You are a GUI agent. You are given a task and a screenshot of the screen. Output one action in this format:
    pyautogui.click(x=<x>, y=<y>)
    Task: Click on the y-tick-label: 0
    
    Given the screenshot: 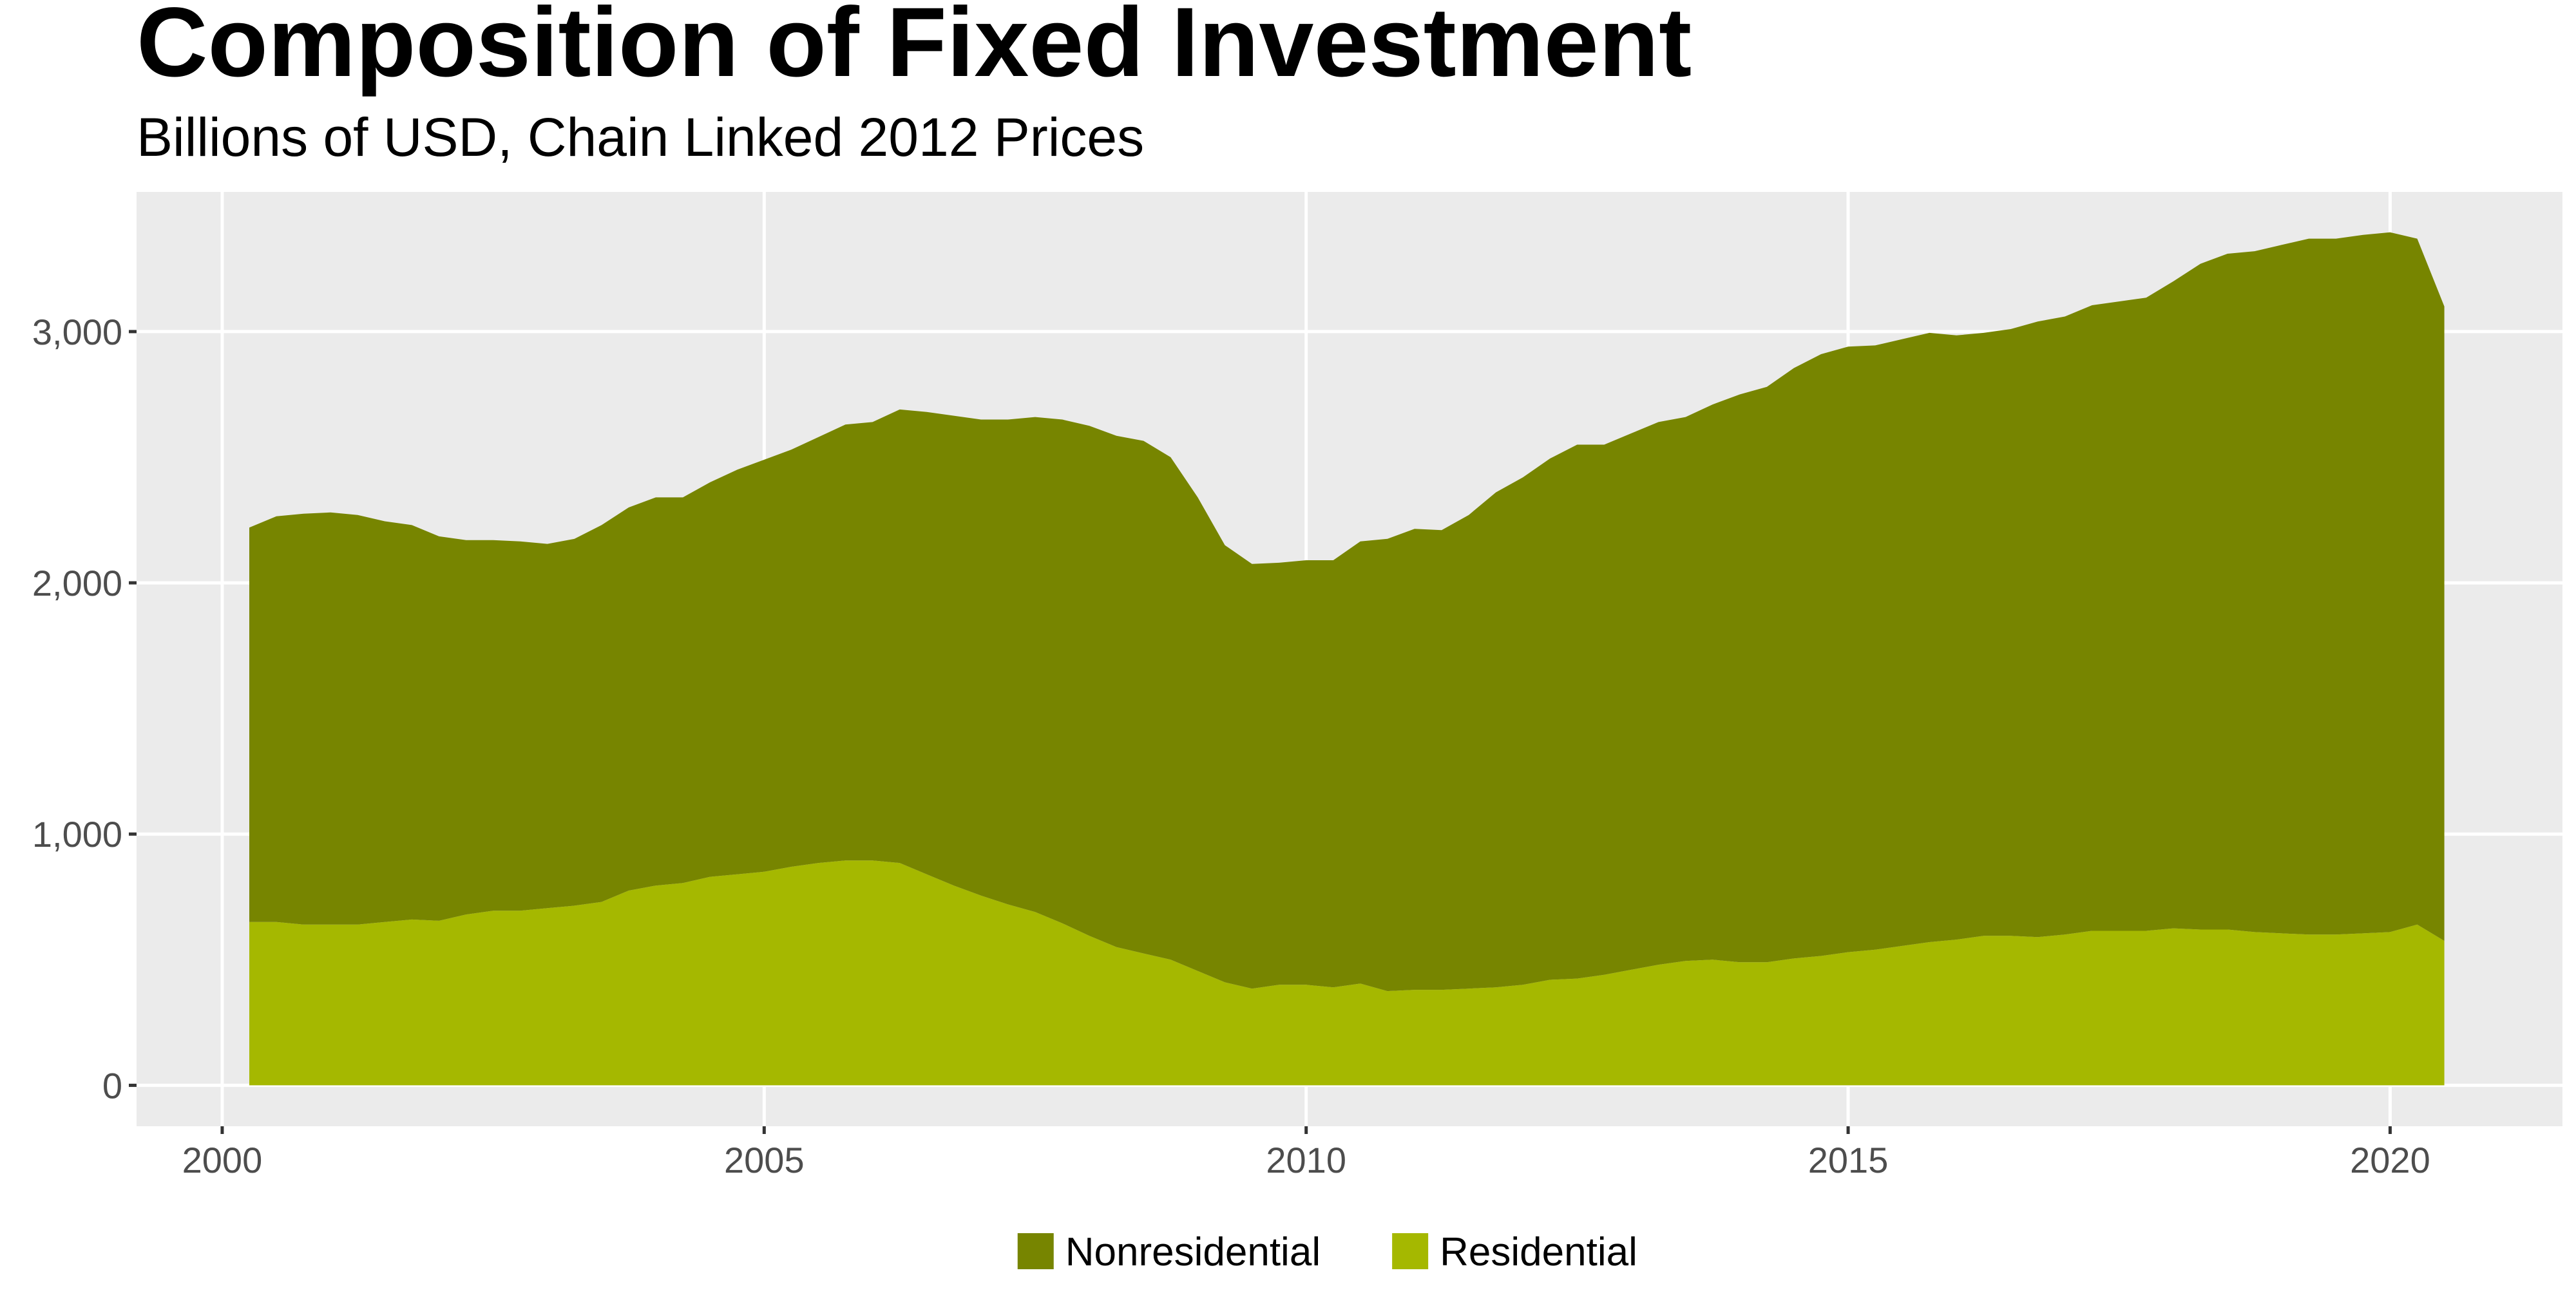 What is the action you would take?
    pyautogui.click(x=112, y=1086)
    